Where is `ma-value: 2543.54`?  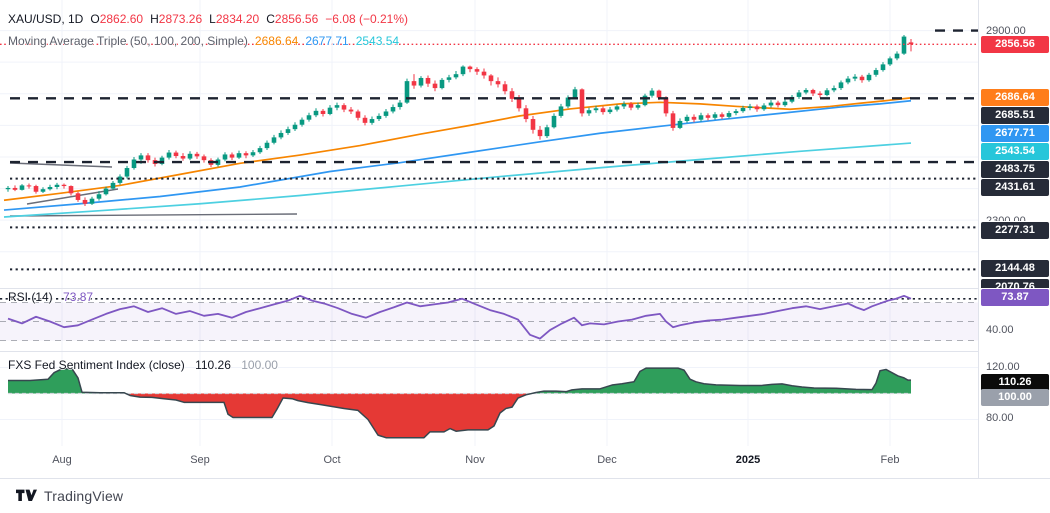
ma-value: 2543.54 is located at coordinates (377, 41).